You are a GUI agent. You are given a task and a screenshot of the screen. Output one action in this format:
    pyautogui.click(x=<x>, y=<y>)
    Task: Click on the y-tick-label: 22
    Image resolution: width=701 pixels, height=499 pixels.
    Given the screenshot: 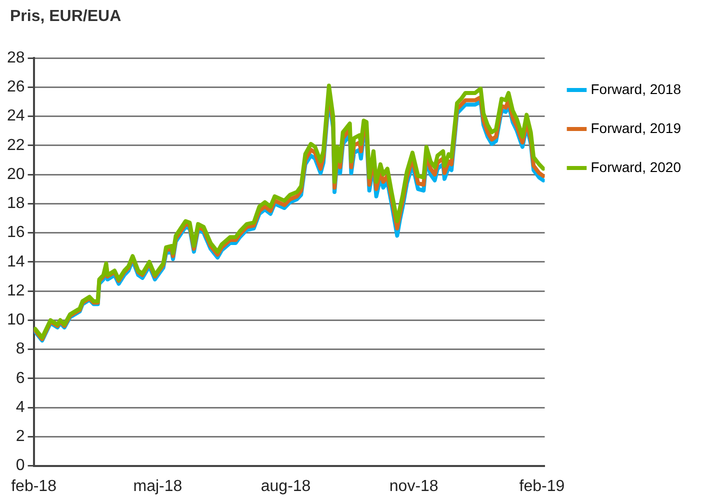 What is the action you would take?
    pyautogui.click(x=16, y=145)
    